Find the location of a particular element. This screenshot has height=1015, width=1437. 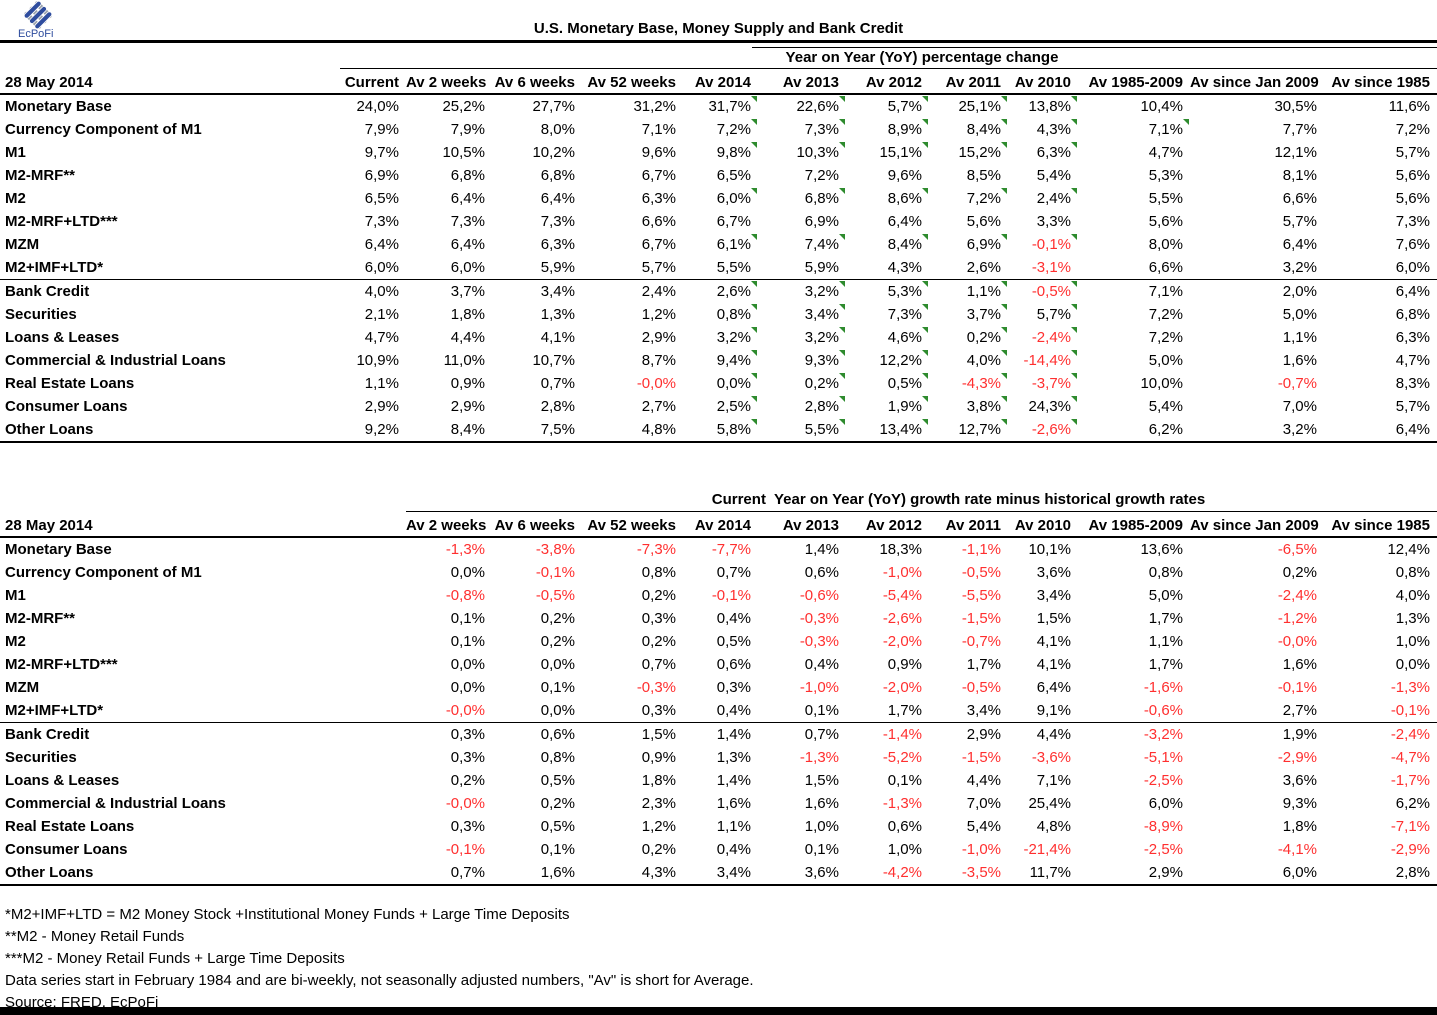

value-cell: -5,1% is located at coordinates (1163, 757).